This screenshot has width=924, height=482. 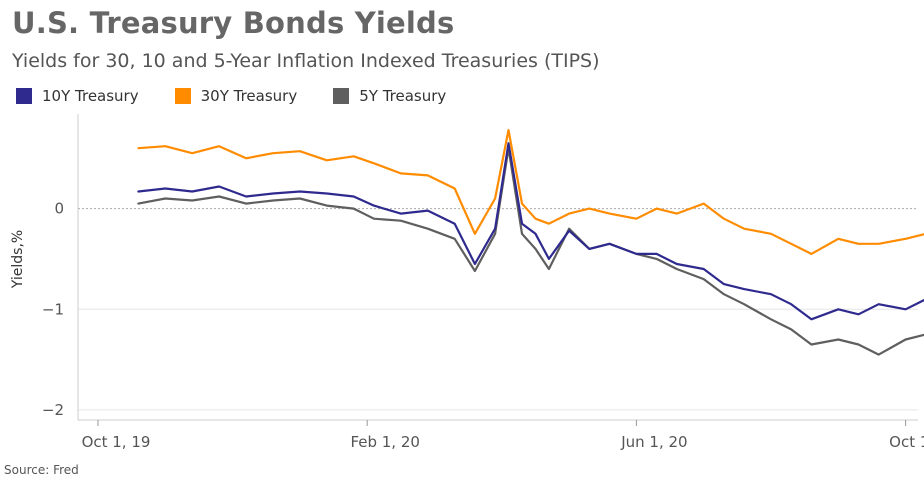 I want to click on chart-title: U.S. Treasury Bonds Yields, so click(x=233, y=23).